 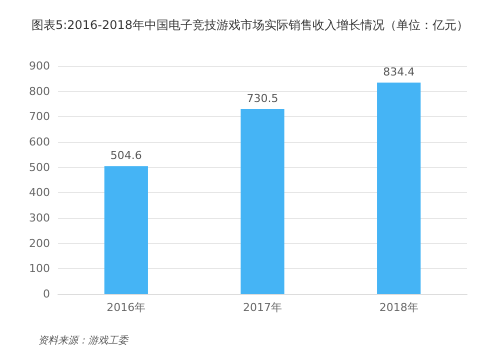 What do you see at coordinates (399, 72) in the screenshot?
I see `data-label: 834.4` at bounding box center [399, 72].